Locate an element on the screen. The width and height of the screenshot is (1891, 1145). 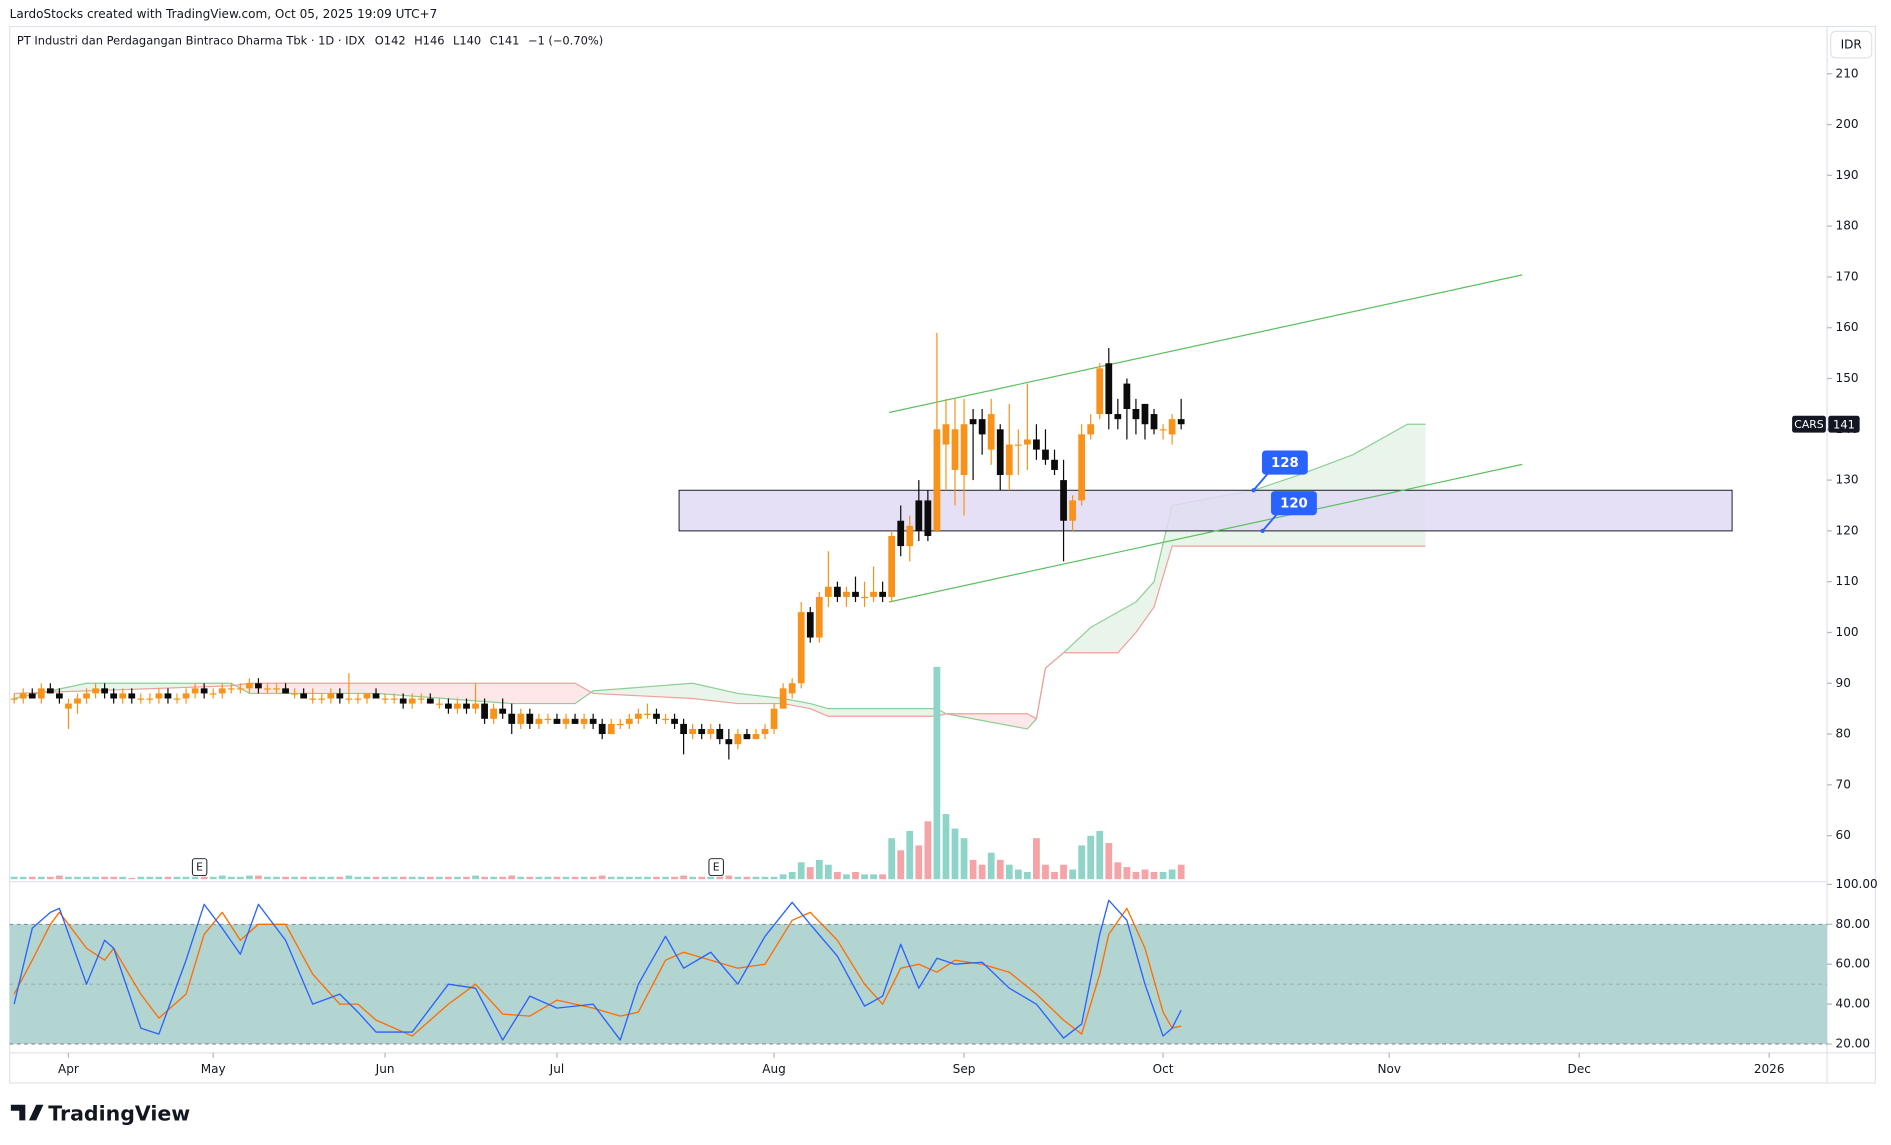
earnings-marker is located at coordinates (716, 867).